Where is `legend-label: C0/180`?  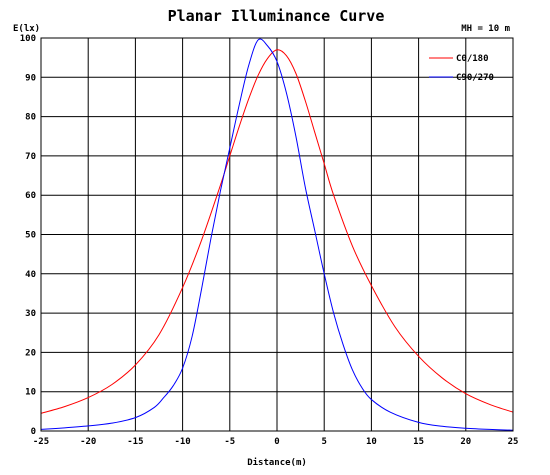 legend-label: C0/180 is located at coordinates (472, 59).